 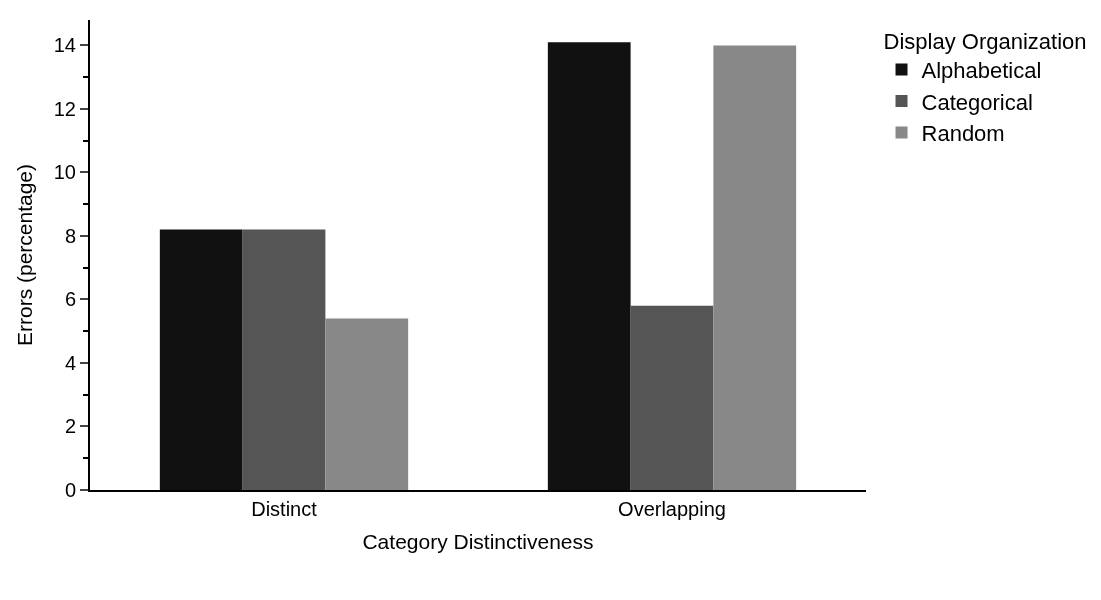 I want to click on y-axis-title: Errors (percentage), so click(x=25, y=255).